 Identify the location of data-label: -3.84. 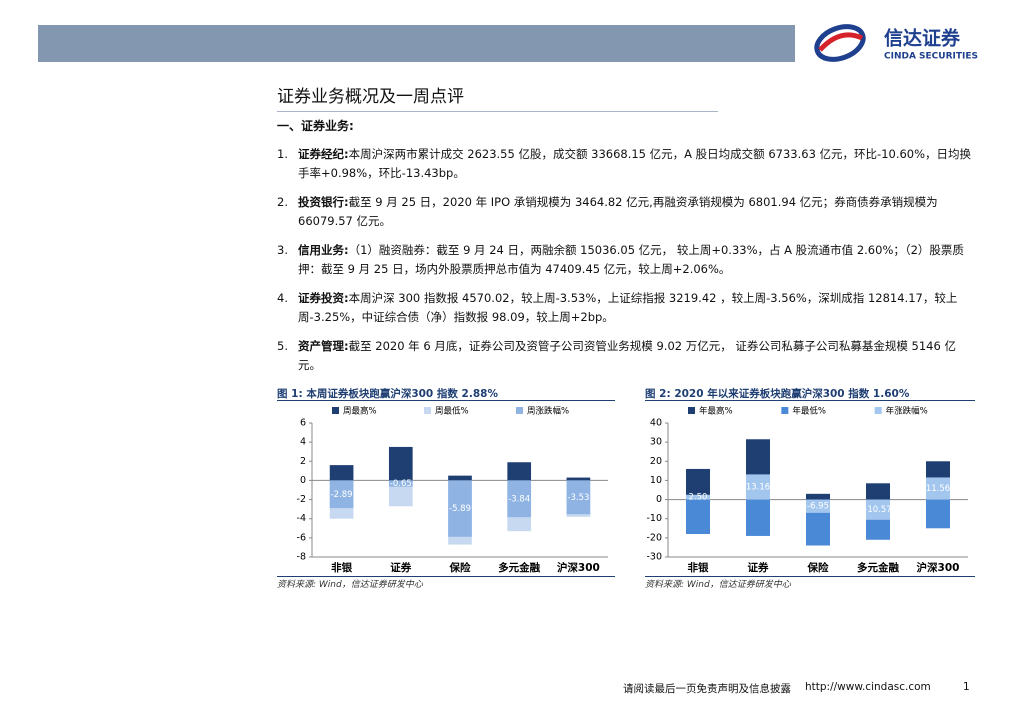
(519, 499).